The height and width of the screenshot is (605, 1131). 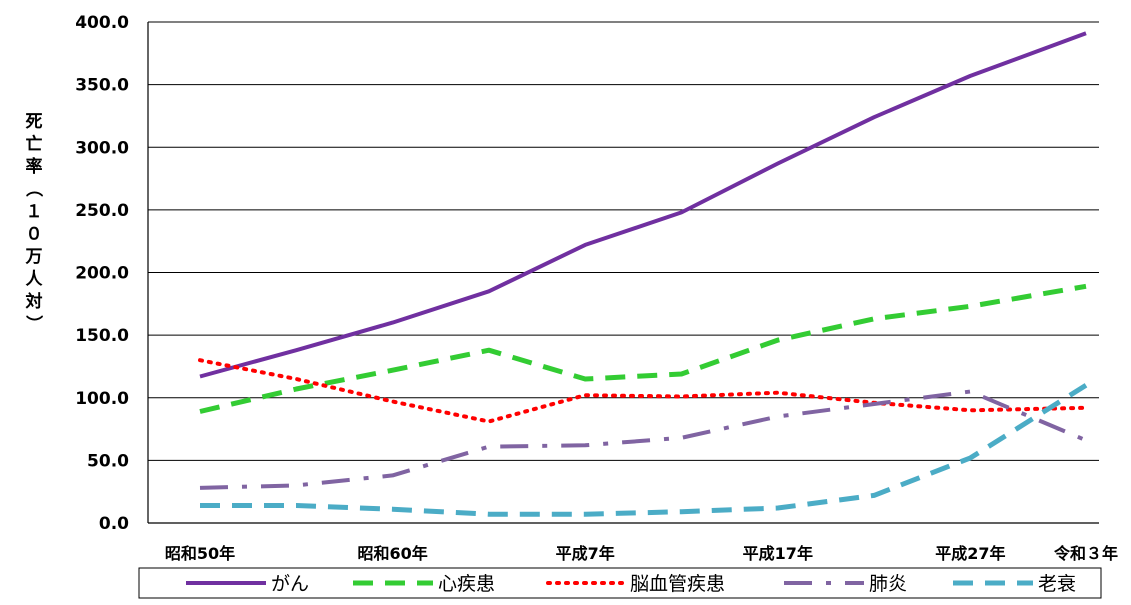 I want to click on legend-label-2: 脳血管疾患, so click(x=677, y=584).